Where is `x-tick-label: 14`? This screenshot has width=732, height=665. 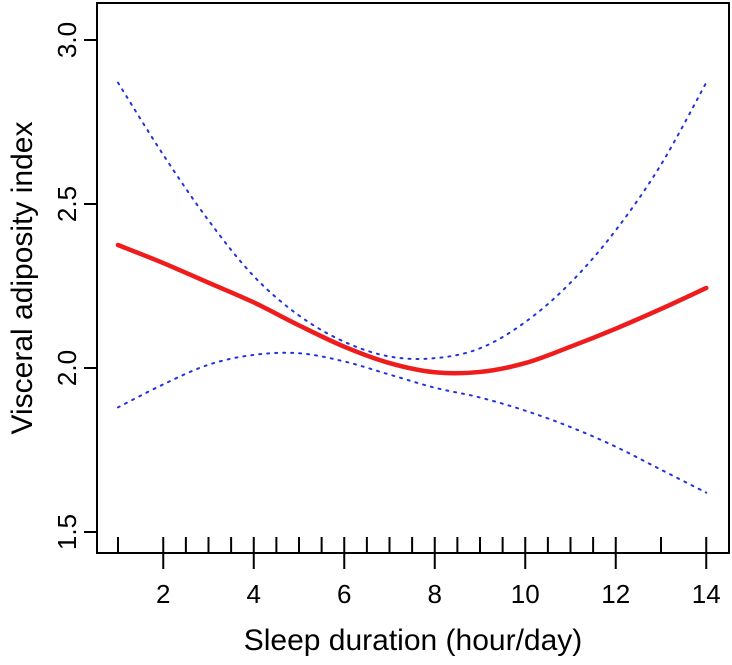
x-tick-label: 14 is located at coordinates (706, 594).